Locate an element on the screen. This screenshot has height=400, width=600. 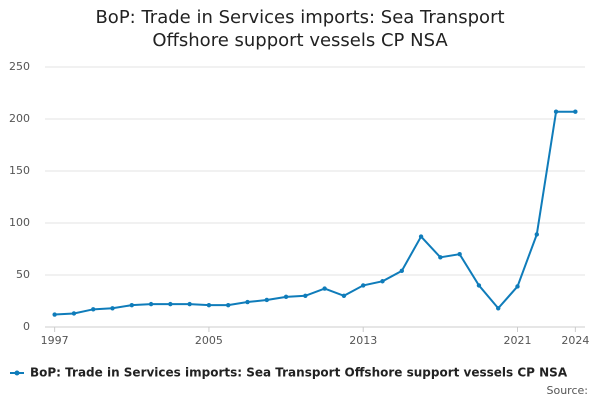
x-tick-label: 2005 is located at coordinates (209, 340).